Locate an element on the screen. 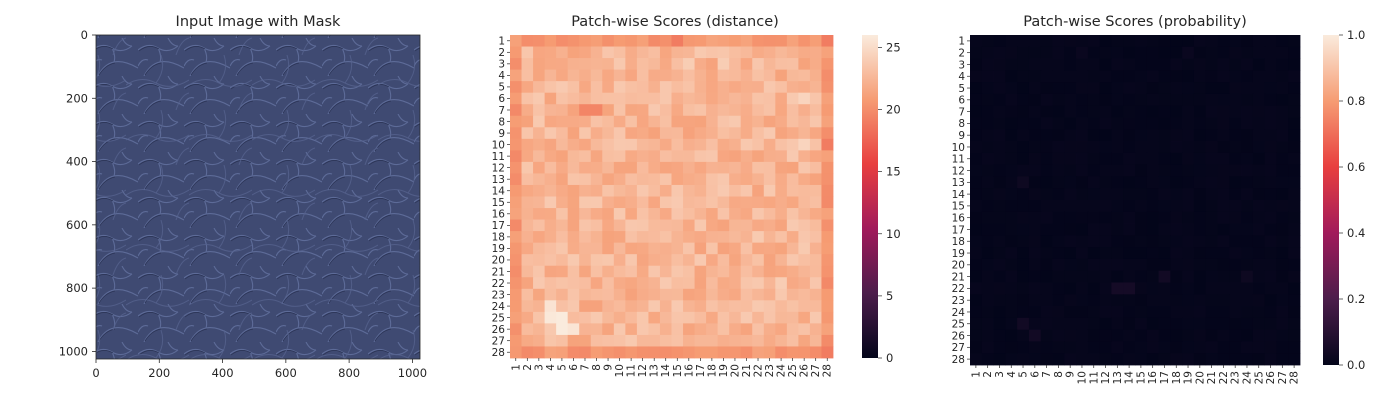 This screenshot has width=1400, height=400. x-tick-label: 200 is located at coordinates (159, 373).